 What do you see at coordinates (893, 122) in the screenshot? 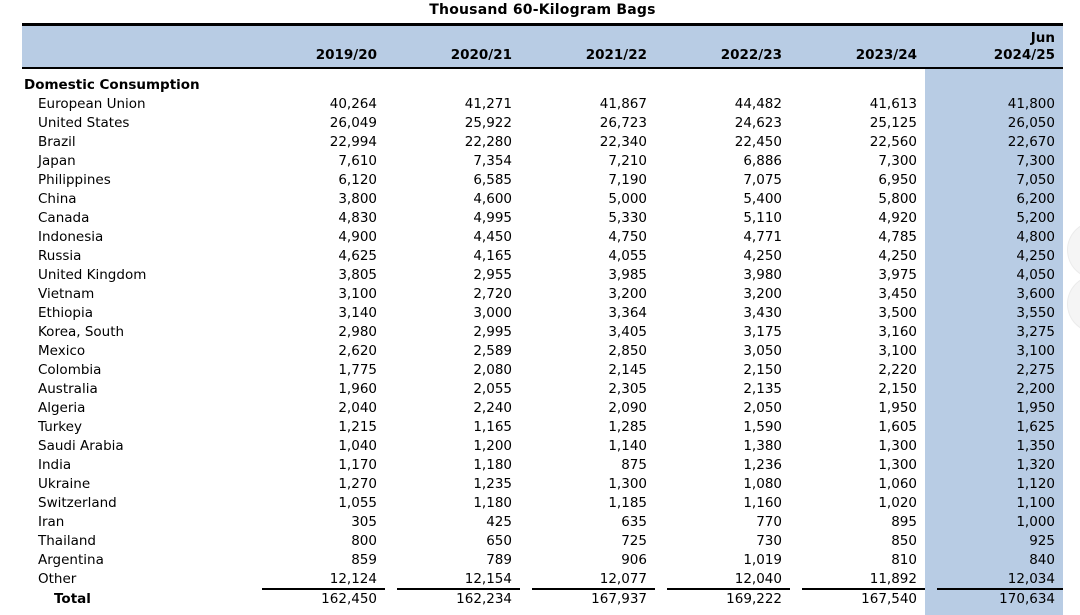
I see `value-cell: 25,125` at bounding box center [893, 122].